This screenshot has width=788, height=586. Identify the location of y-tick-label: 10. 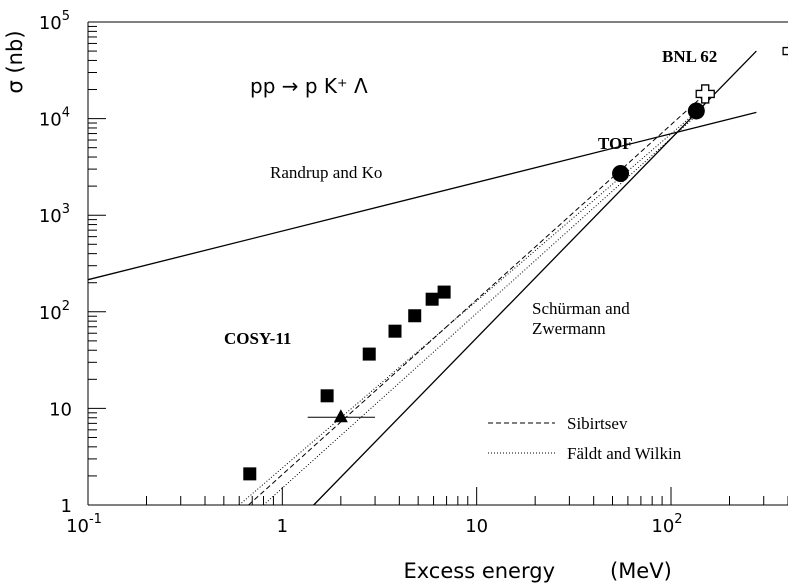
(60, 409).